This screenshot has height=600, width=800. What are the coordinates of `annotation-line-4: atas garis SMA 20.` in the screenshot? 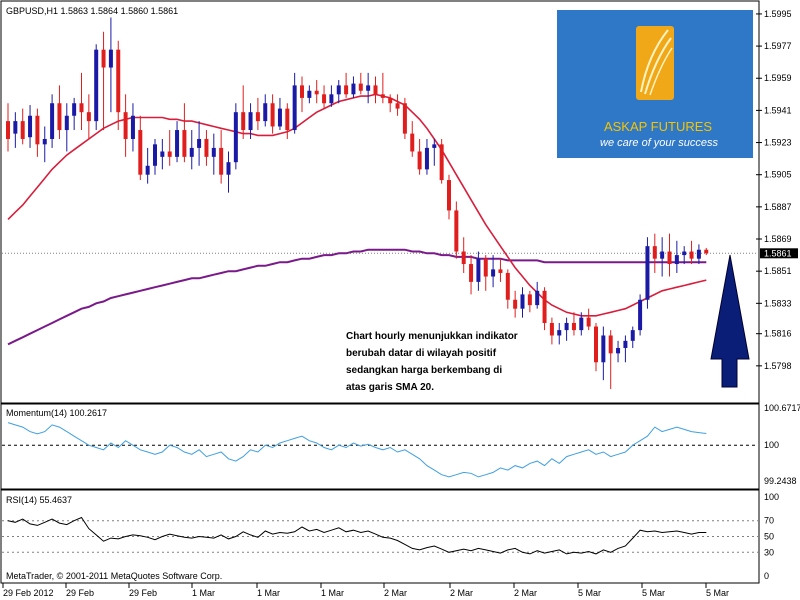 It's located at (390, 387).